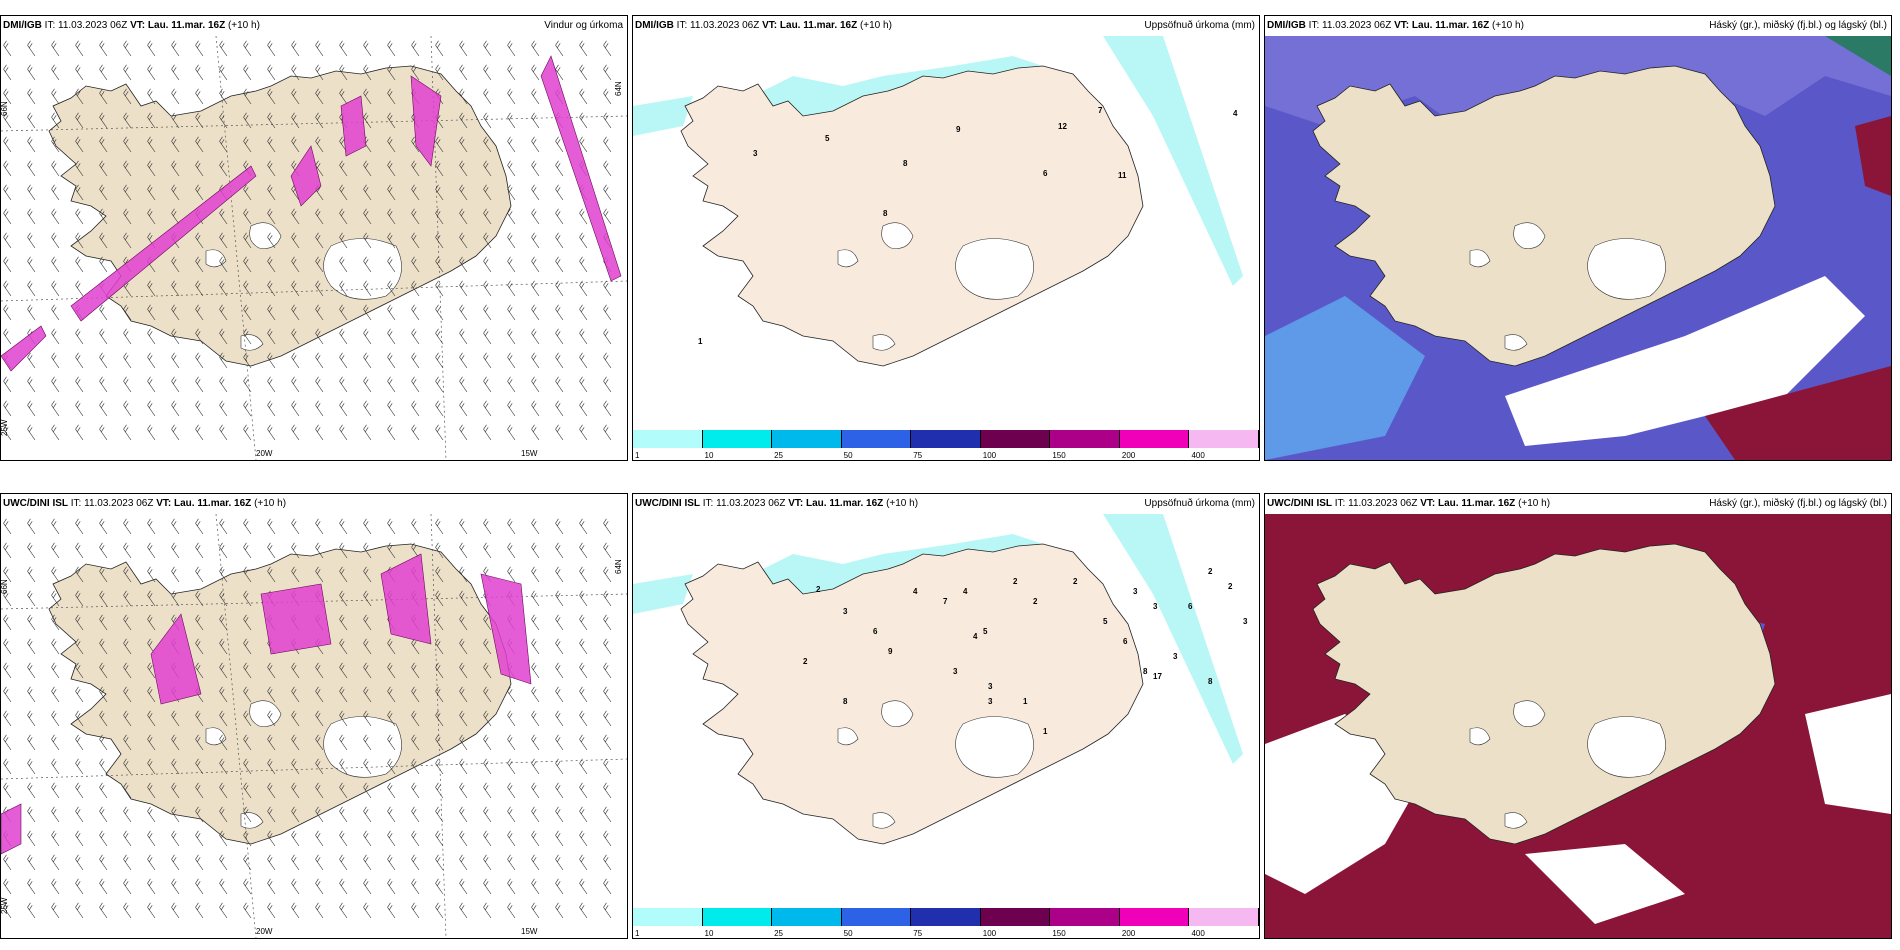 Image resolution: width=1900 pixels, height=950 pixels. Describe the element at coordinates (938, 201) in the screenshot. I see `map-canvas: 3 5 8 8 9 12 7 4 11 6 1` at that location.